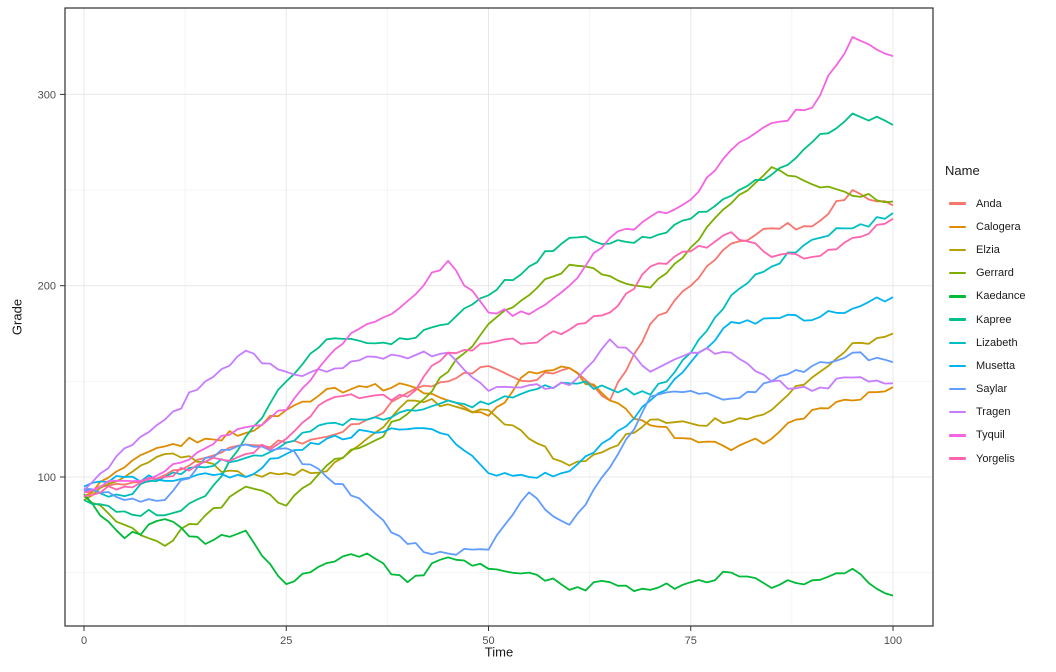 The image size is (1056, 672). I want to click on legend-entry-gerrard: Gerrard, so click(999, 273).